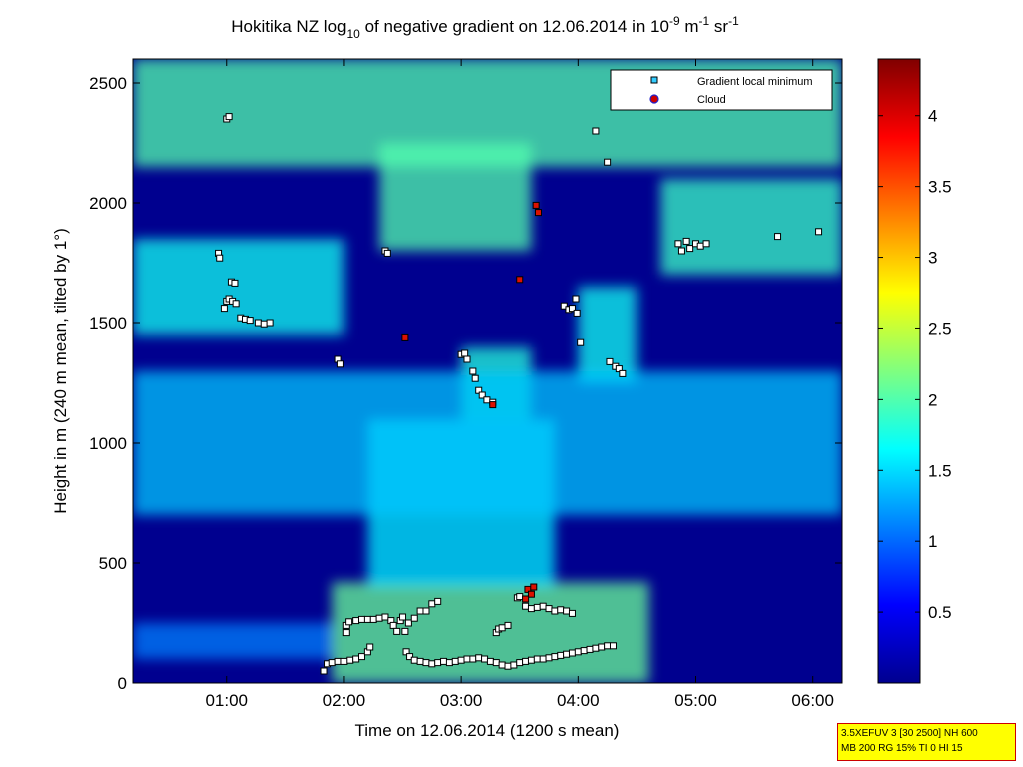 This screenshot has width=1023, height=767. What do you see at coordinates (108, 443) in the screenshot?
I see `y-tick-label: 1000` at bounding box center [108, 443].